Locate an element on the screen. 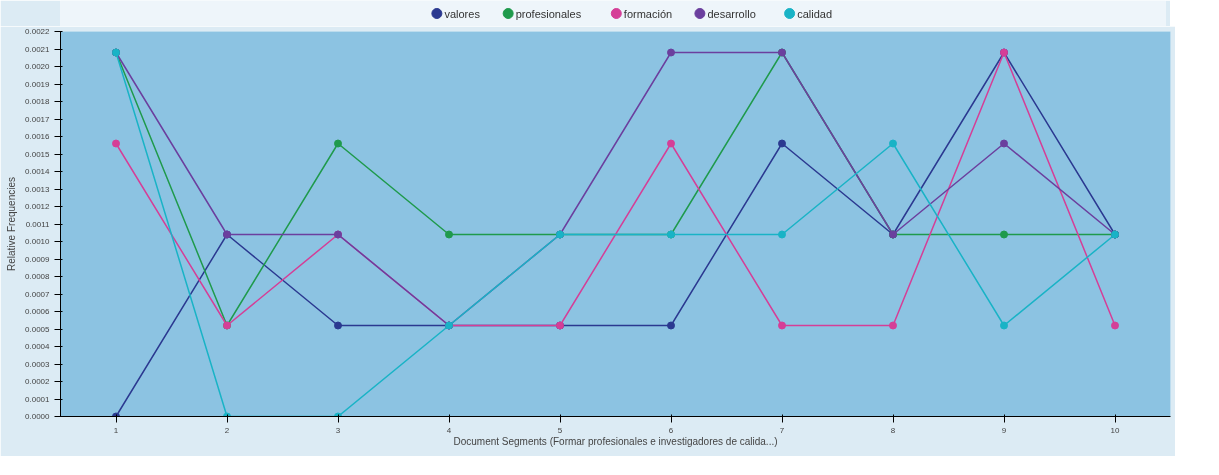 The height and width of the screenshot is (475, 1219). y-tick-label: 0.0009 is located at coordinates (38, 259).